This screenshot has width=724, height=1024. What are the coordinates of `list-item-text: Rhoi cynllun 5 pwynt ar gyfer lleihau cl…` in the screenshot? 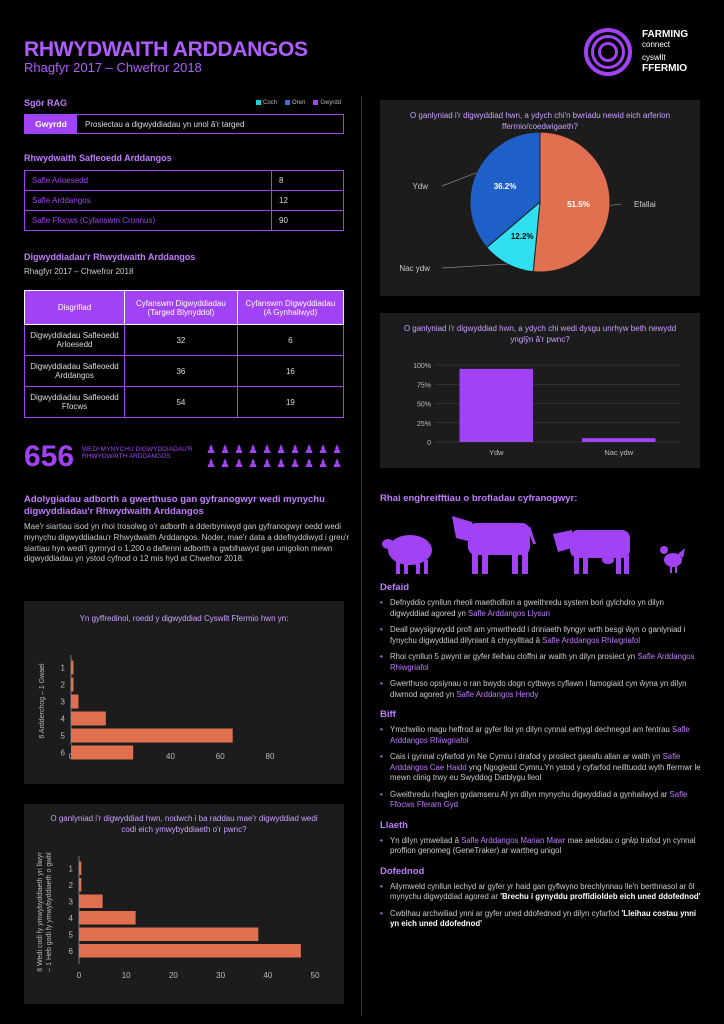 It's located at (514, 657).